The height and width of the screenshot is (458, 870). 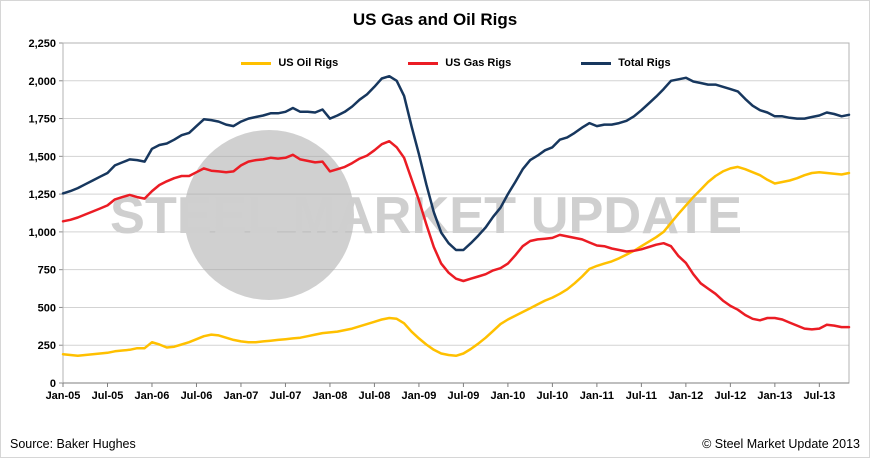 I want to click on x-axis-label: Jan-06, so click(x=152, y=396).